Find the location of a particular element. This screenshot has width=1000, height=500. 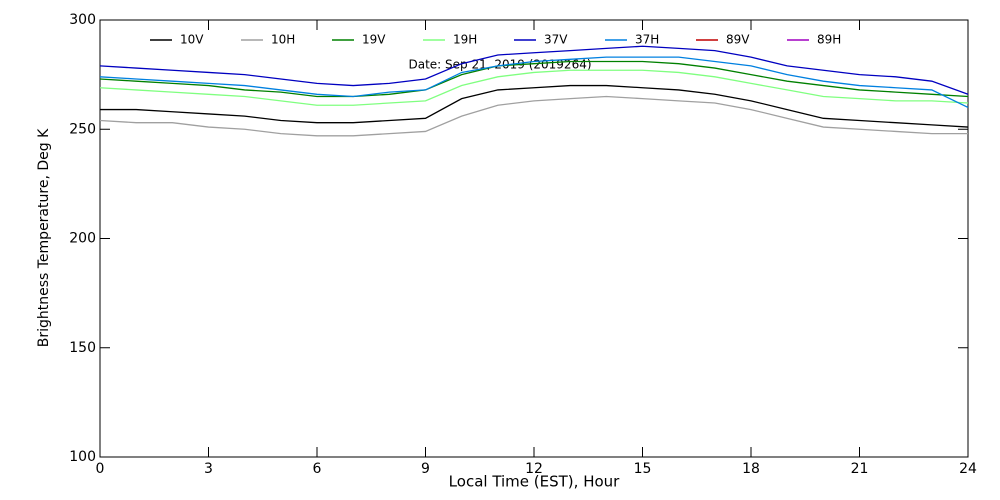

legend-label: 89H is located at coordinates (829, 40).